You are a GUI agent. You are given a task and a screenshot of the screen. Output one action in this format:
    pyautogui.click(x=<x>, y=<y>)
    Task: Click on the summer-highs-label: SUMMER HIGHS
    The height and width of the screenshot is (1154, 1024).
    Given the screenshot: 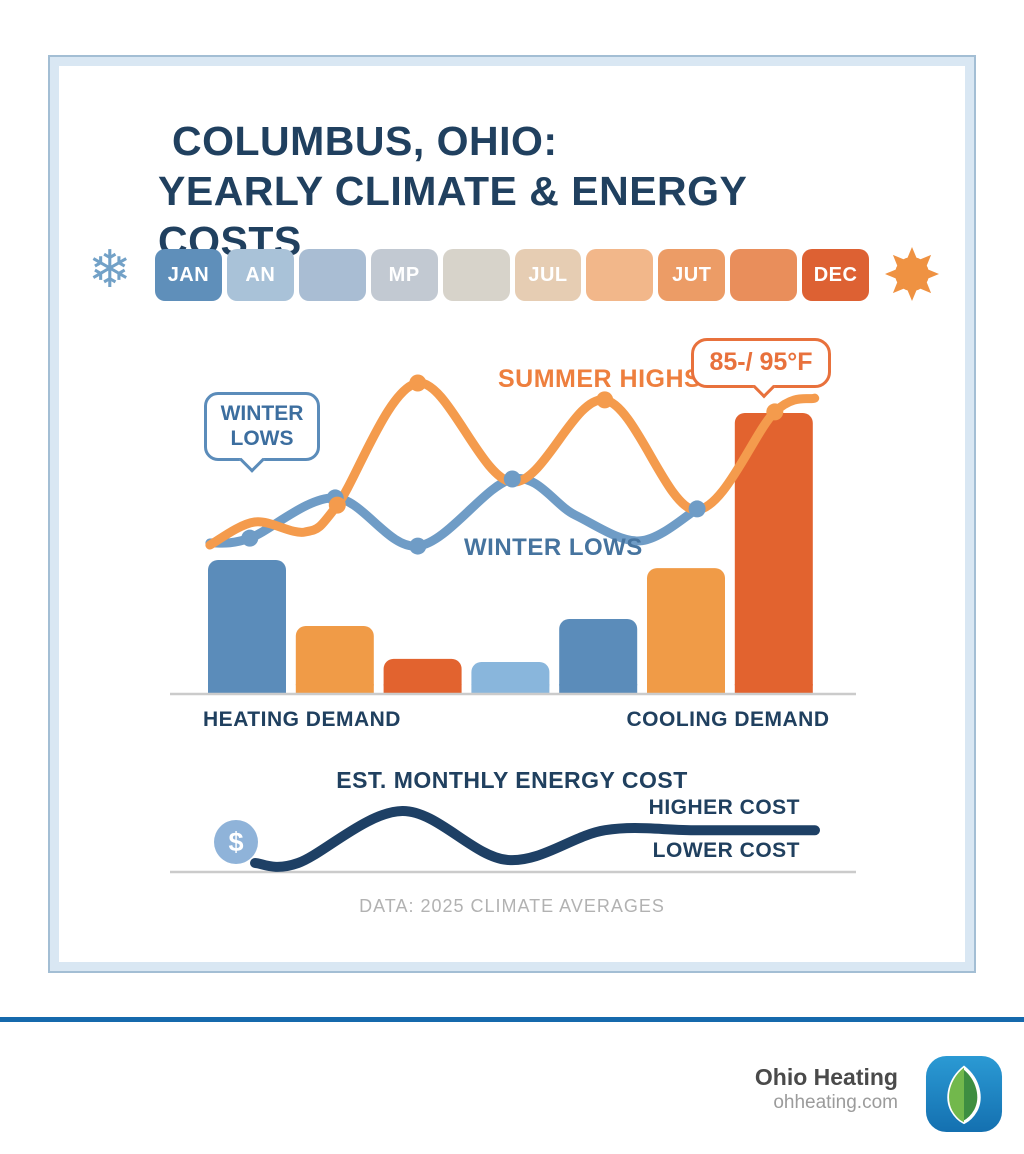 What is the action you would take?
    pyautogui.click(x=600, y=379)
    